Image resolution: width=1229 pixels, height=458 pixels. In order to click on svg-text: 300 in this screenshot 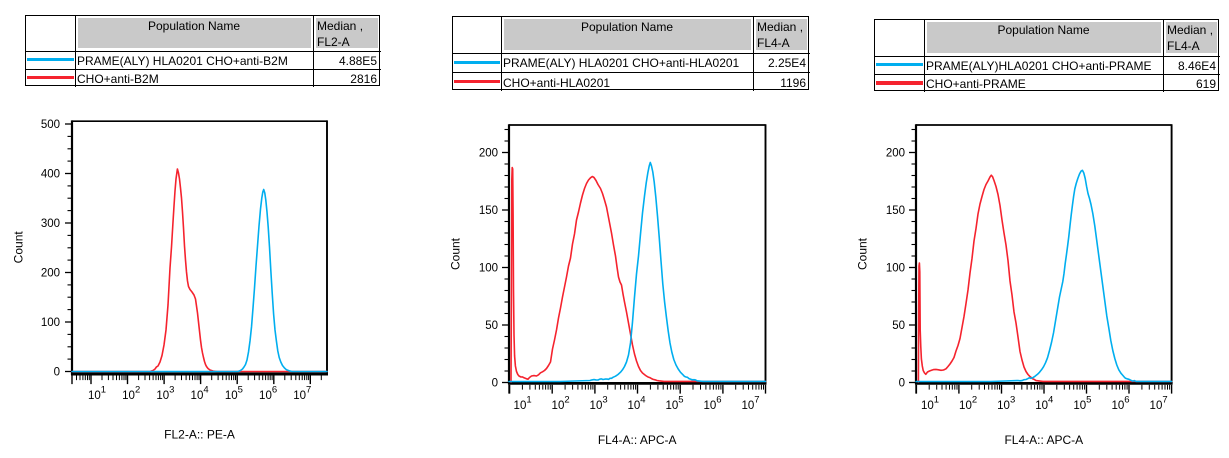, I will do `click(50, 224)`.